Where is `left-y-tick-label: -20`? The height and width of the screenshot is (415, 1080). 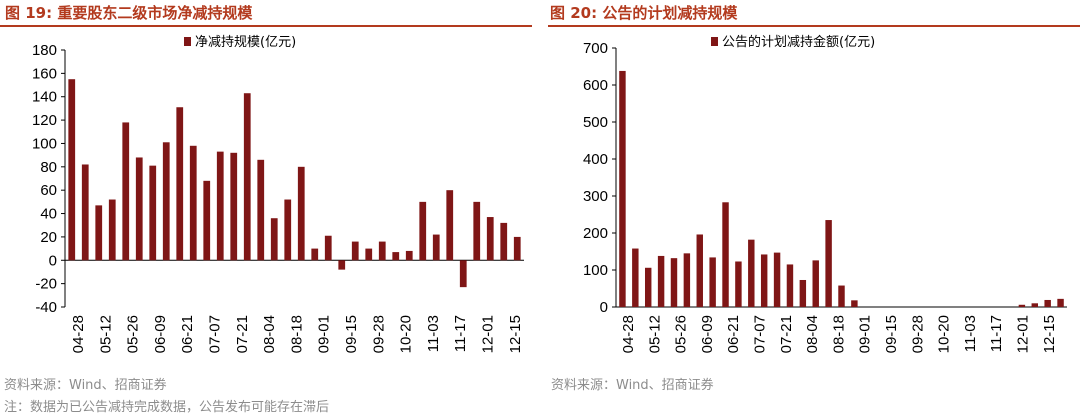 left-y-tick-label: -20 is located at coordinates (46, 284).